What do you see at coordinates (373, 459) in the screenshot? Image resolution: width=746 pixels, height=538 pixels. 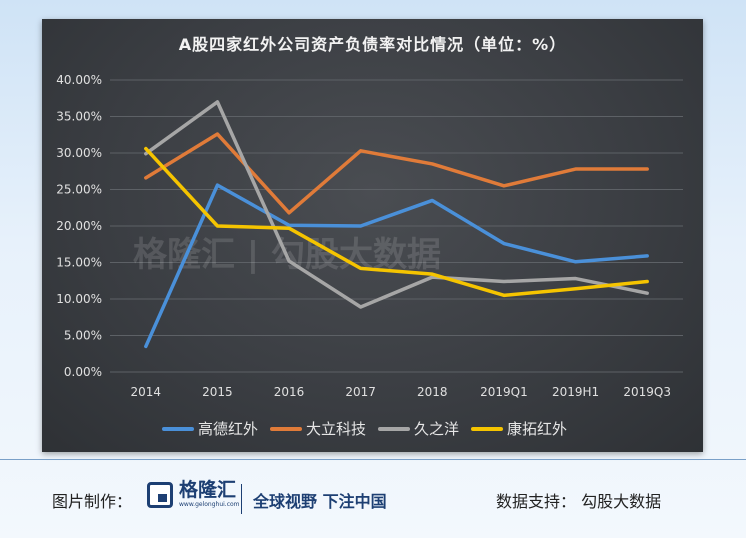 I see `footer-divider` at bounding box center [373, 459].